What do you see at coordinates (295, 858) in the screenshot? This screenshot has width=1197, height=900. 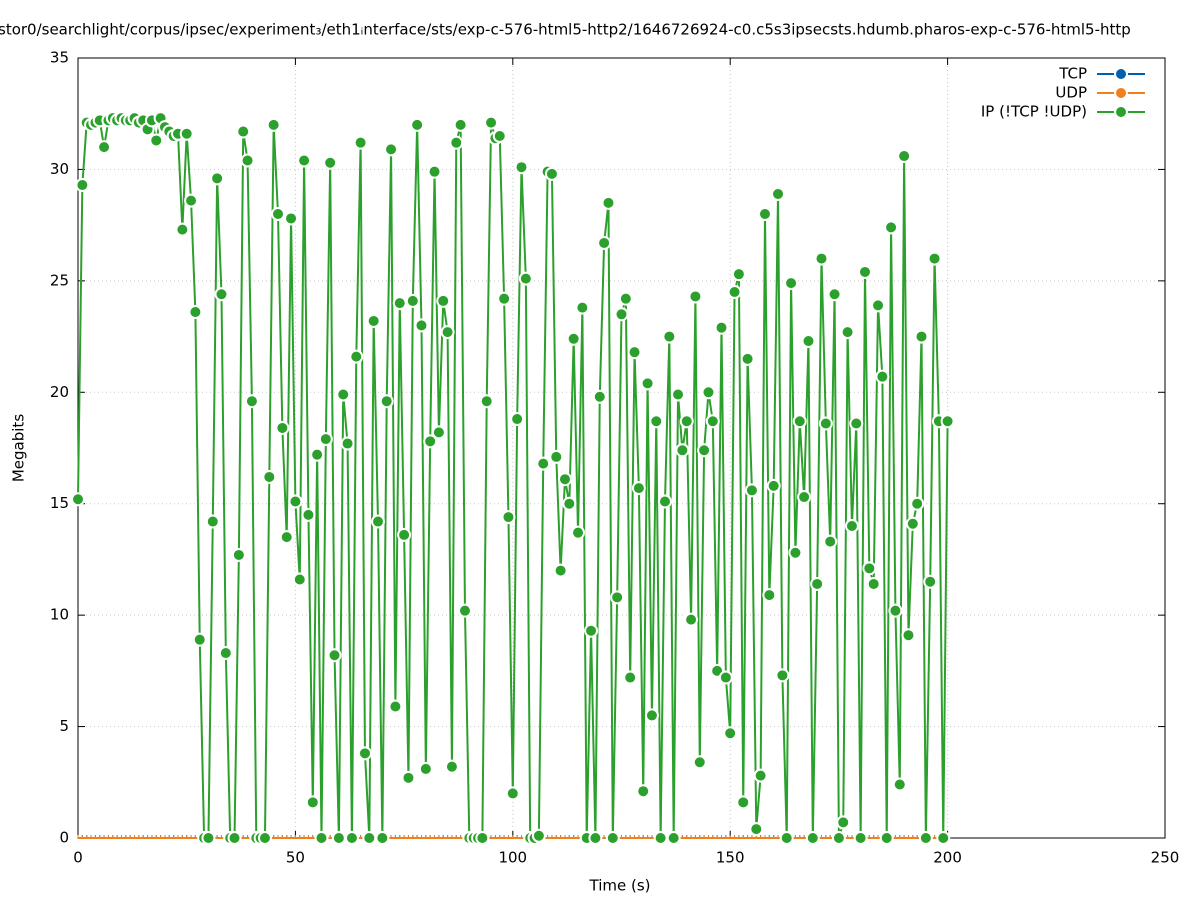 I see `x-tick-label: 50` at bounding box center [295, 858].